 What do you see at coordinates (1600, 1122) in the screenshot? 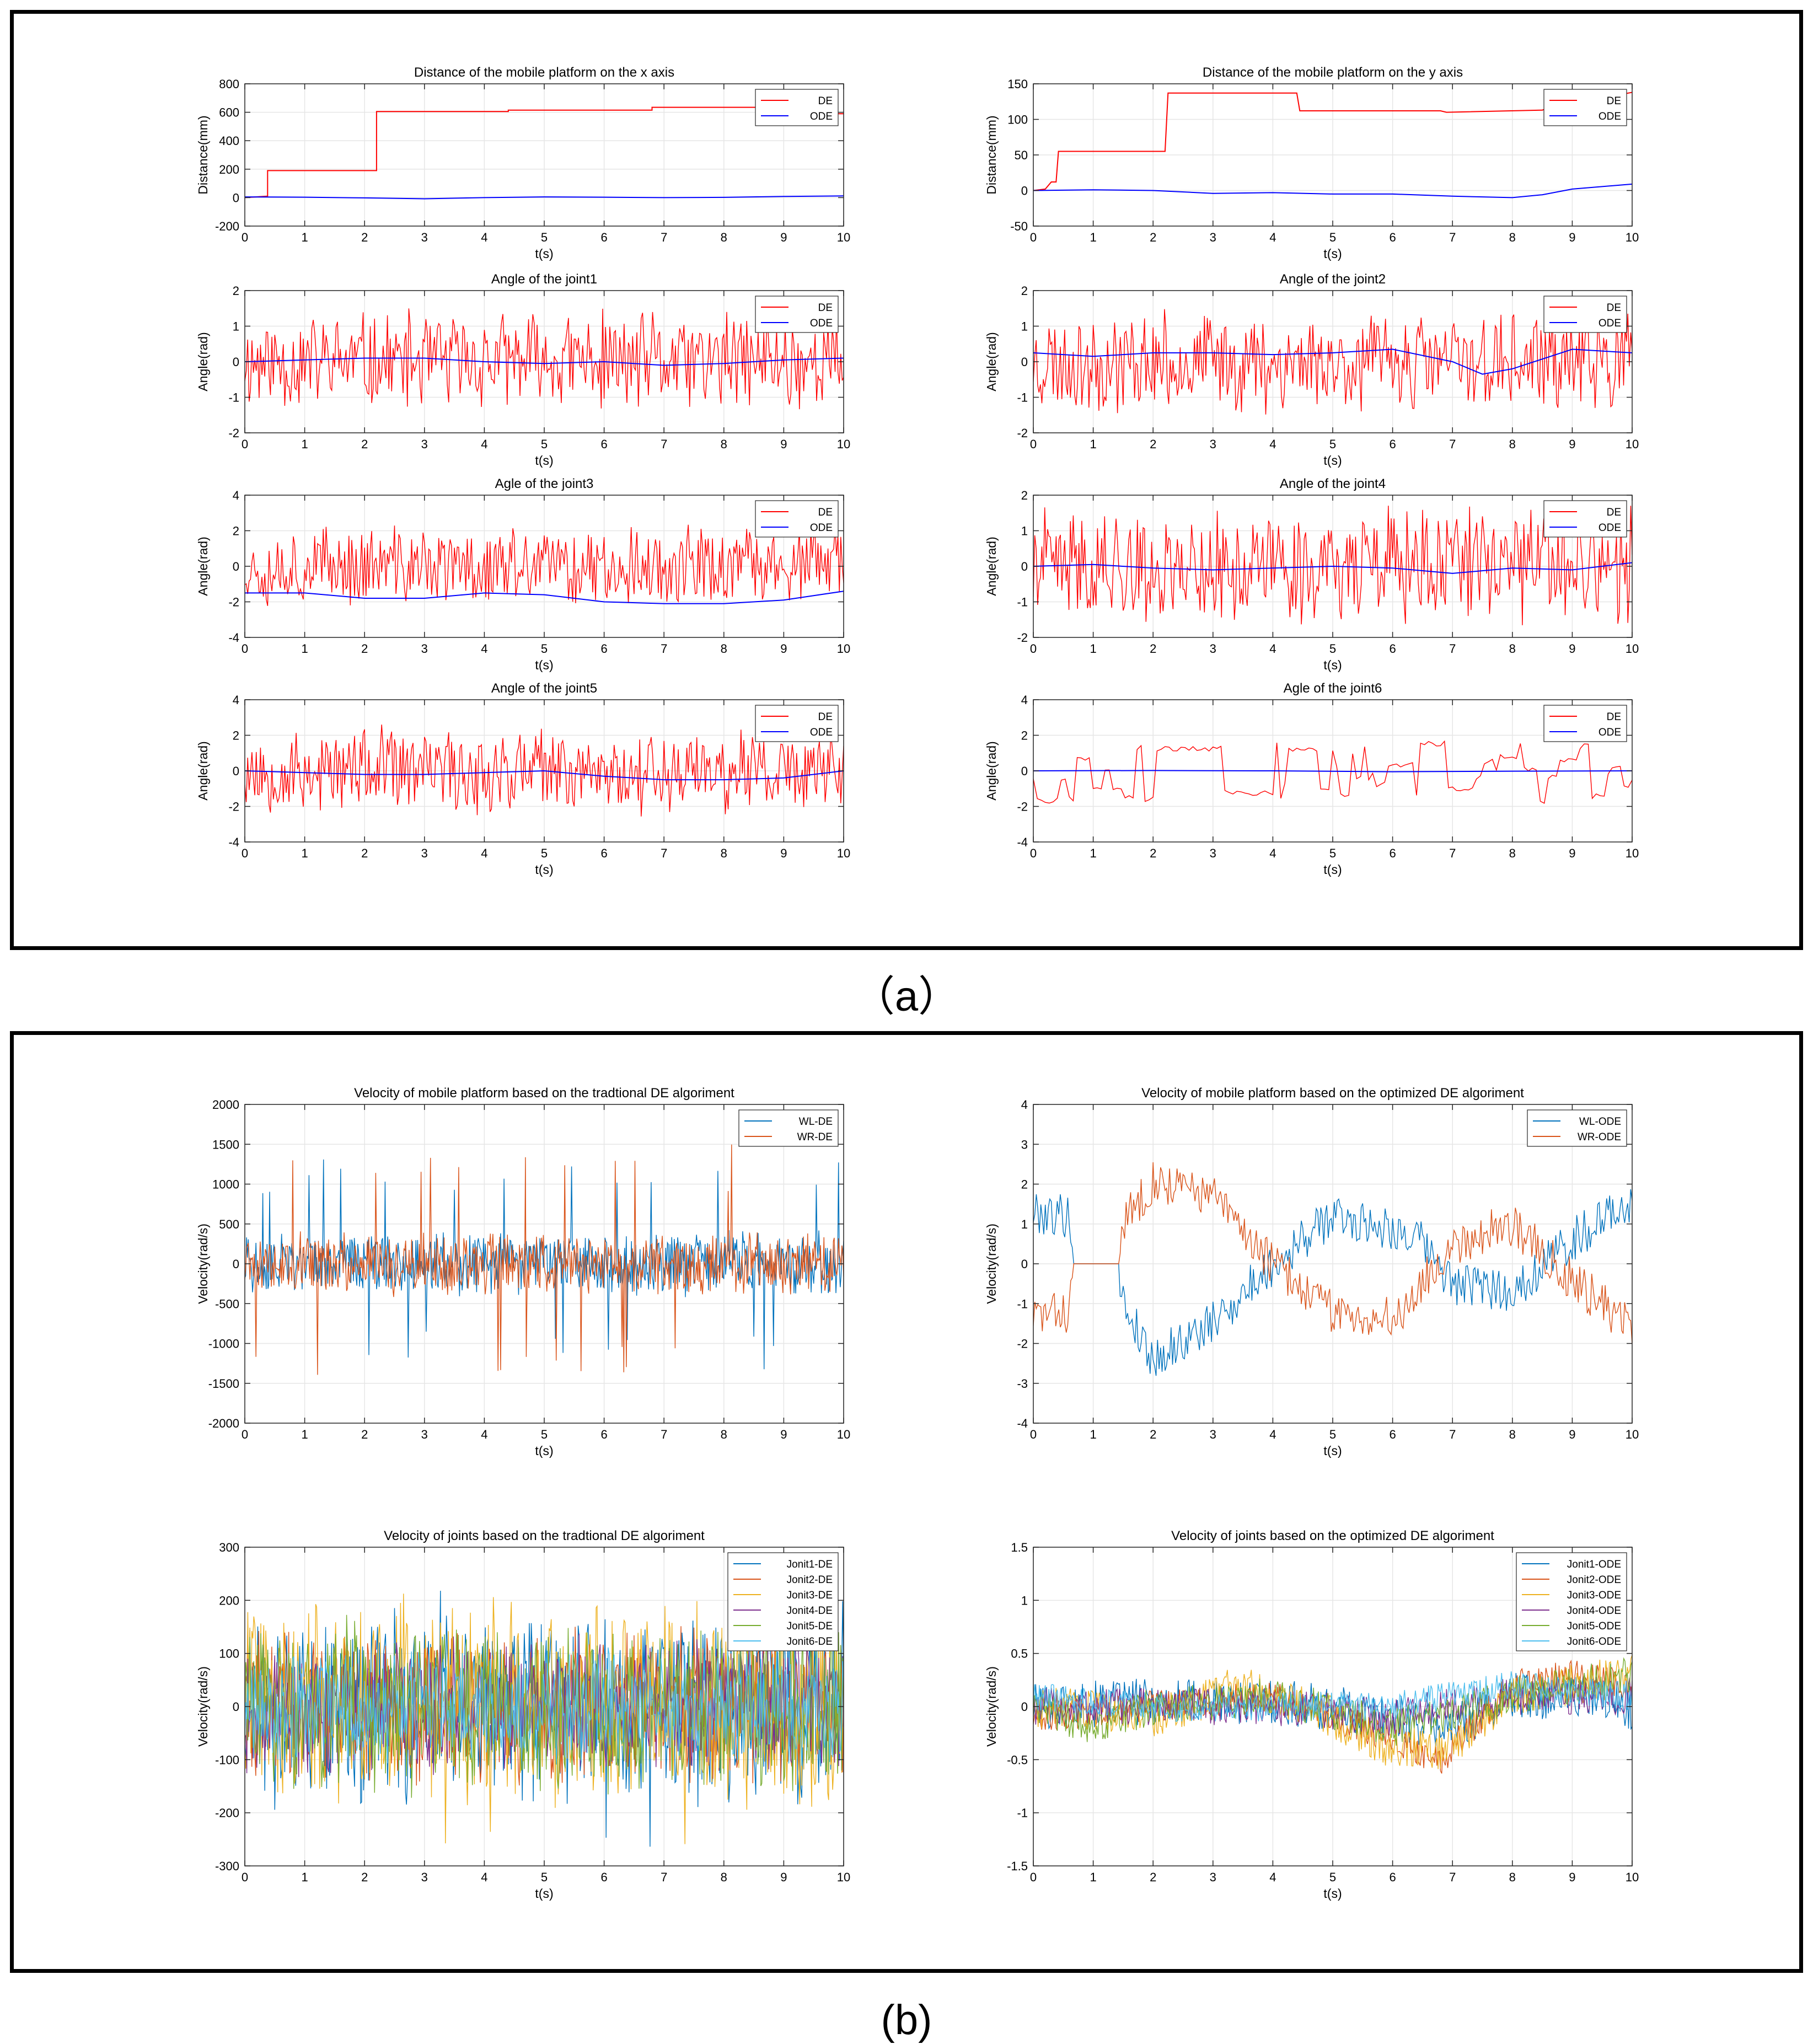
I see `legend-entry: WL-ODE` at bounding box center [1600, 1122].